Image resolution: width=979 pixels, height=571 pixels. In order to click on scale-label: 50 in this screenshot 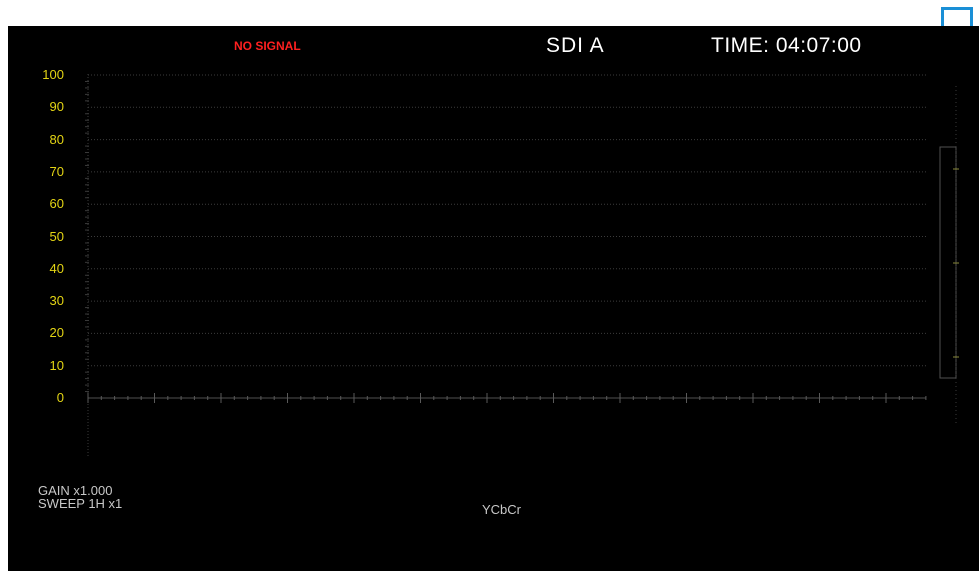, I will do `click(56, 236)`.